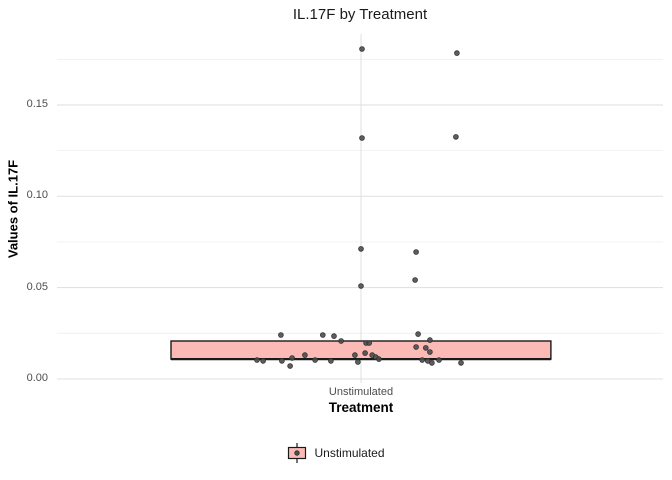 The height and width of the screenshot is (480, 672). What do you see at coordinates (361, 350) in the screenshot?
I see `boxplot-box` at bounding box center [361, 350].